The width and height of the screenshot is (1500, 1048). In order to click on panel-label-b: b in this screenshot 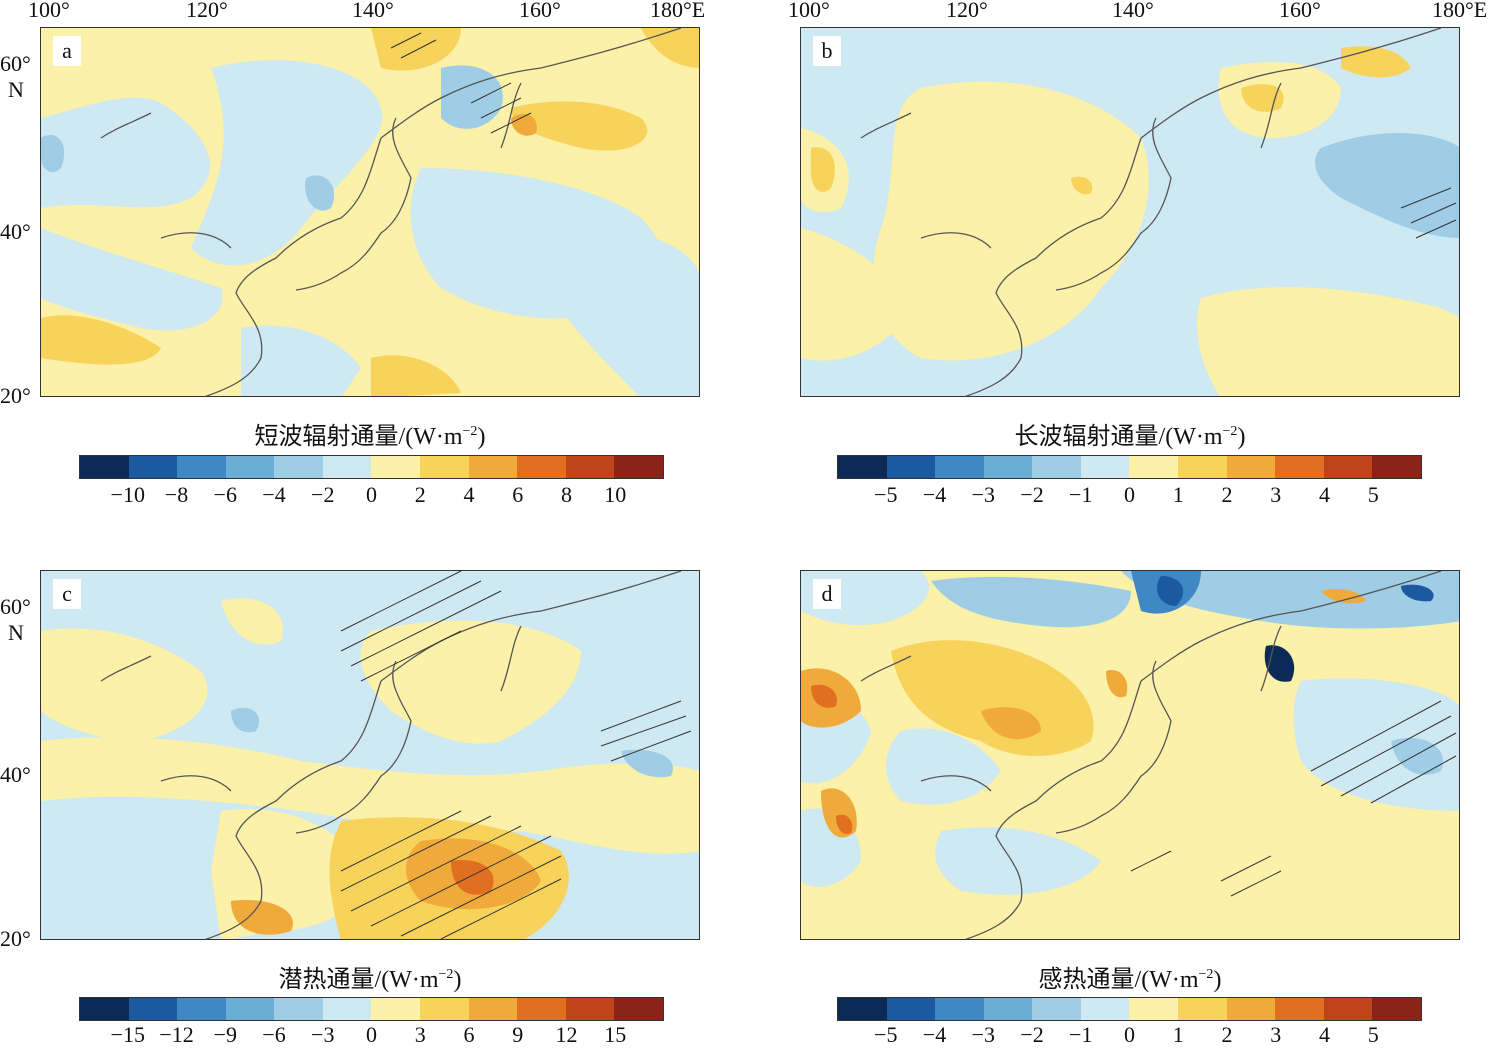, I will do `click(827, 51)`.